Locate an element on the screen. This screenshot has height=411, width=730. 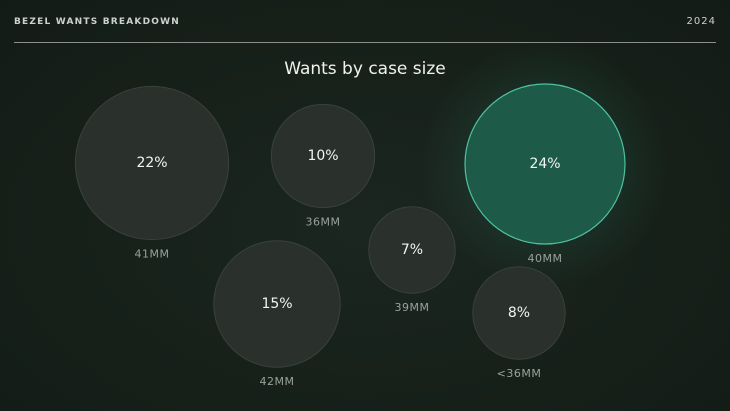
bubble-value-40mm: 24% is located at coordinates (544, 164).